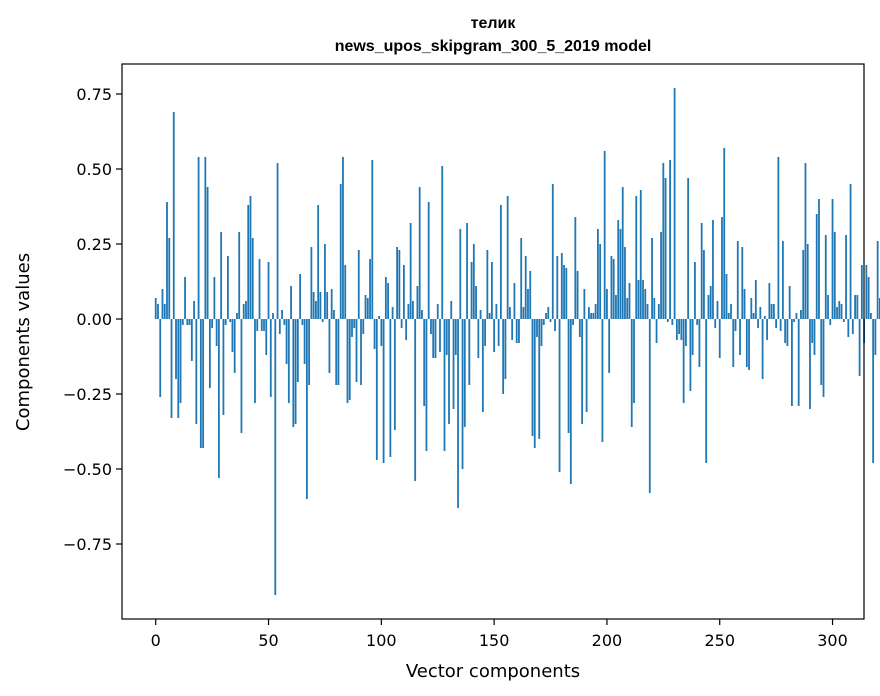 This screenshot has height=696, width=880. What do you see at coordinates (832, 640) in the screenshot?
I see `x-tick-label: 300` at bounding box center [832, 640].